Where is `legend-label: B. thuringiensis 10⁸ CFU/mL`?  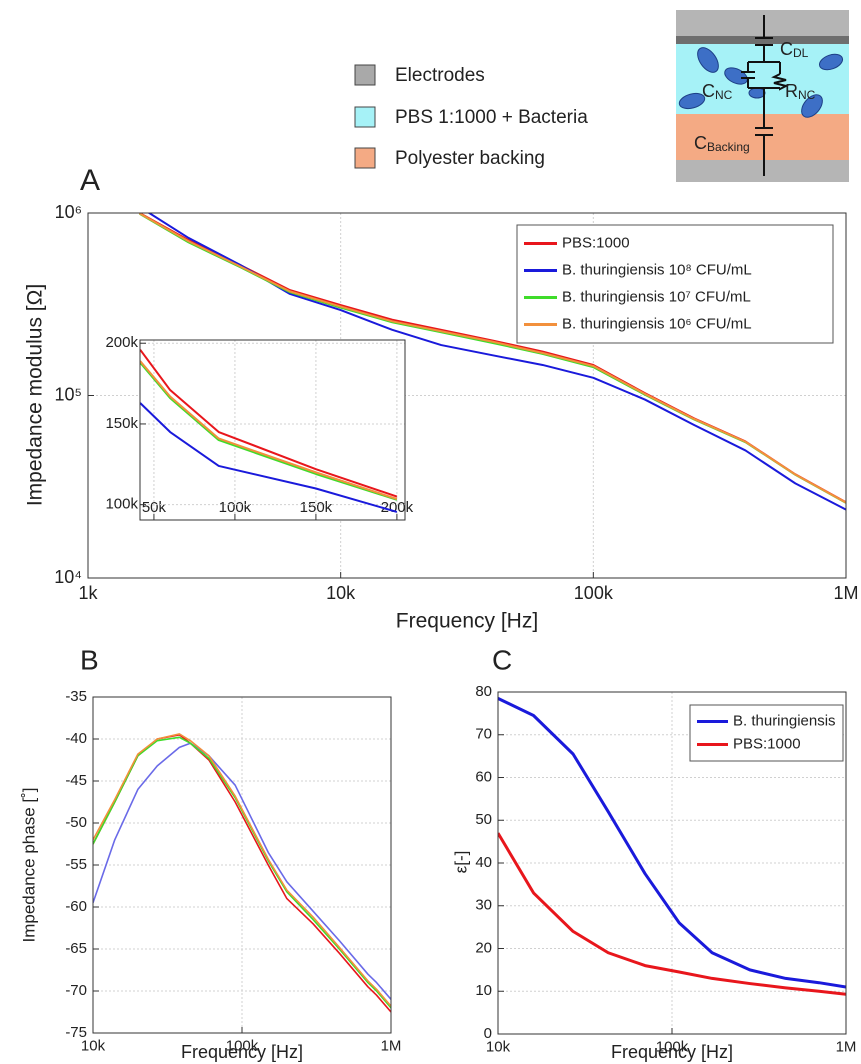 legend-label: B. thuringiensis 10⁸ CFU/mL is located at coordinates (657, 269).